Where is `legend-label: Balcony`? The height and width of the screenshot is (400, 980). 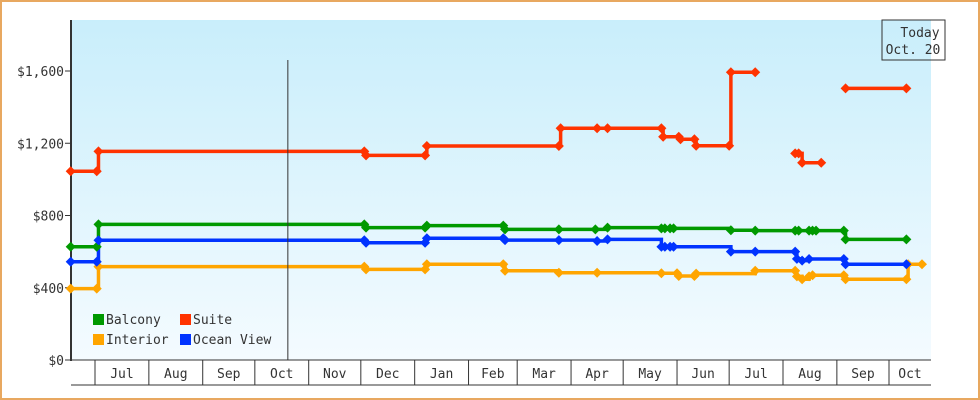 legend-label: Balcony is located at coordinates (133, 320).